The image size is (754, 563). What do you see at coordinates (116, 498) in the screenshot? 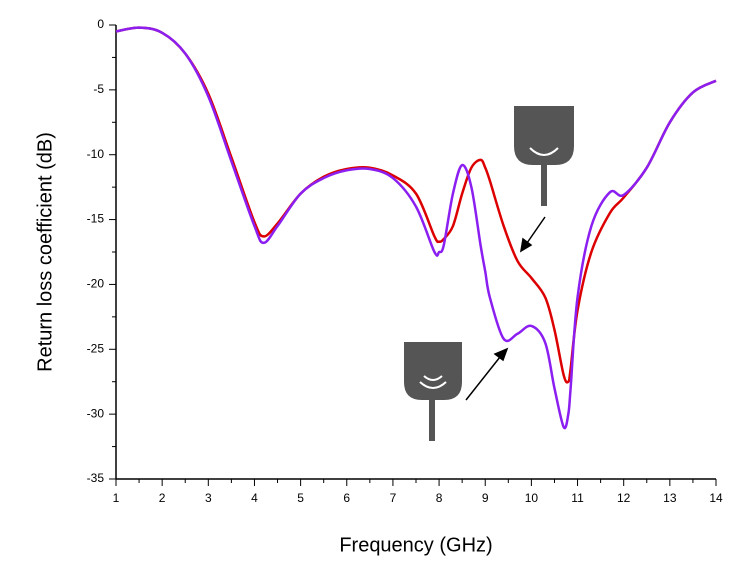
I see `x-tick-label: 1` at bounding box center [116, 498].